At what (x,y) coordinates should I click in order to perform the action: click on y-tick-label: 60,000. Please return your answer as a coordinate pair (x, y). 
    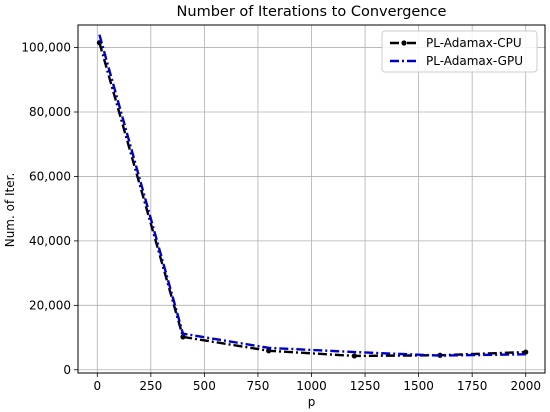
    Looking at the image, I should click on (50, 176).